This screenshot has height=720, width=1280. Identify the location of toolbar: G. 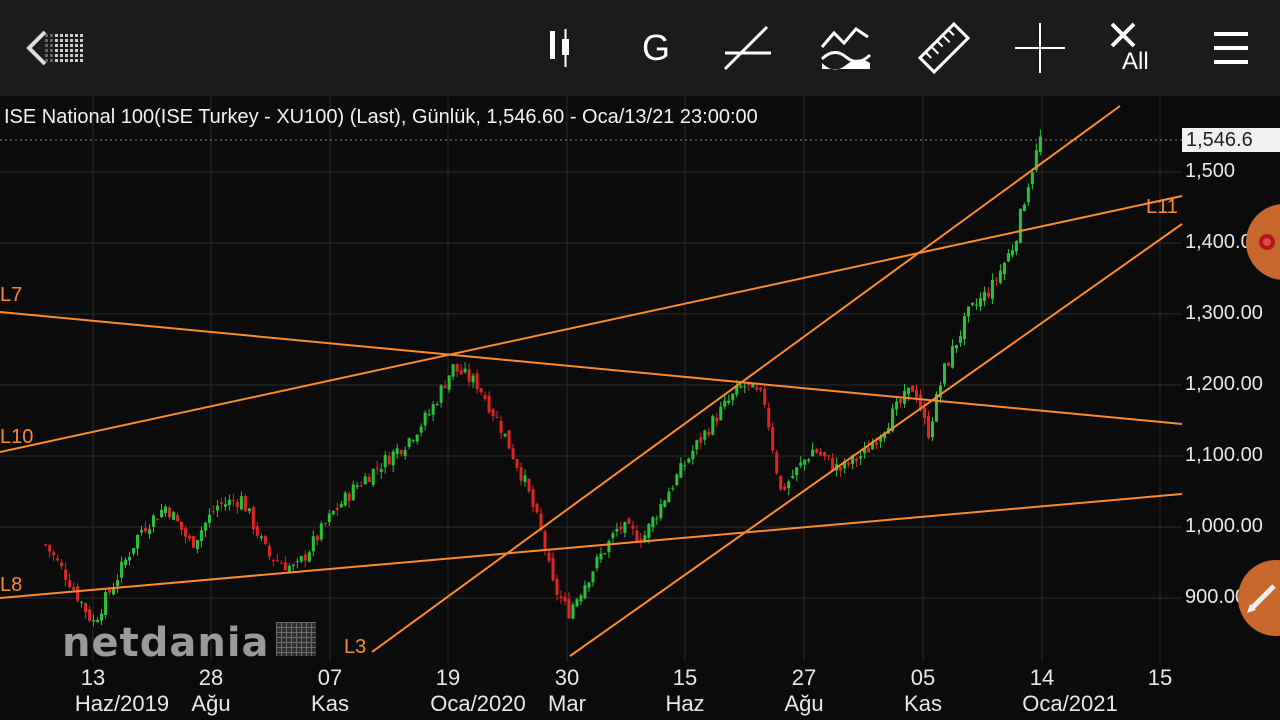
(640, 48).